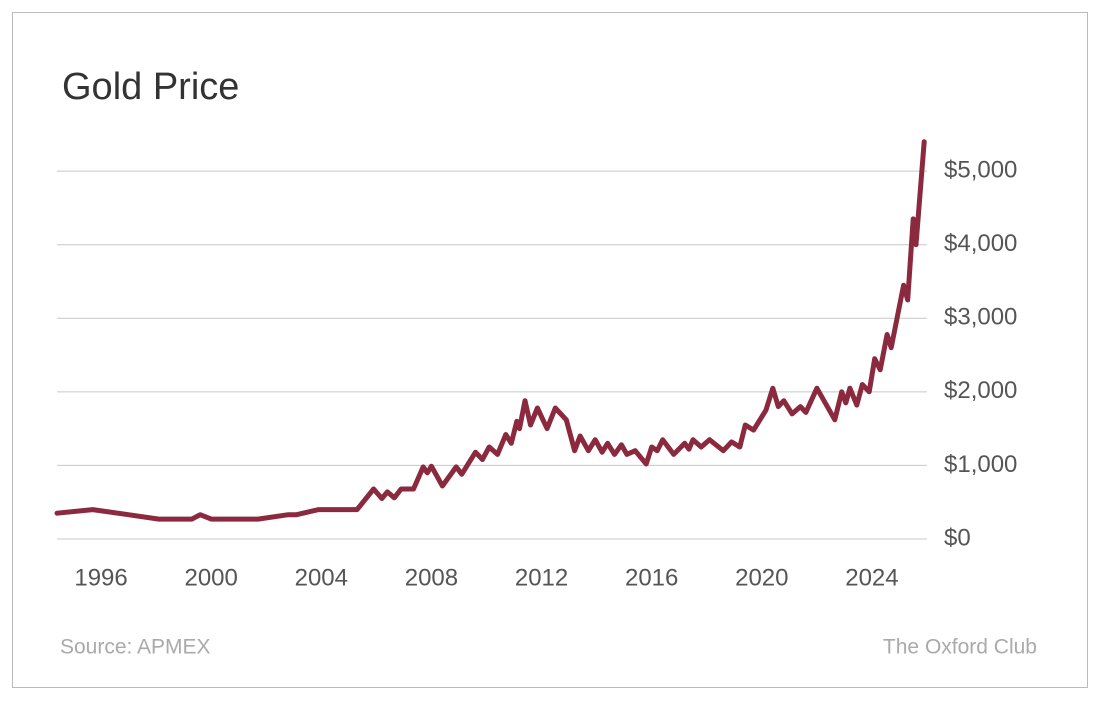 The image size is (1100, 705). What do you see at coordinates (980, 169) in the screenshot?
I see `y-tick-label: $5,000` at bounding box center [980, 169].